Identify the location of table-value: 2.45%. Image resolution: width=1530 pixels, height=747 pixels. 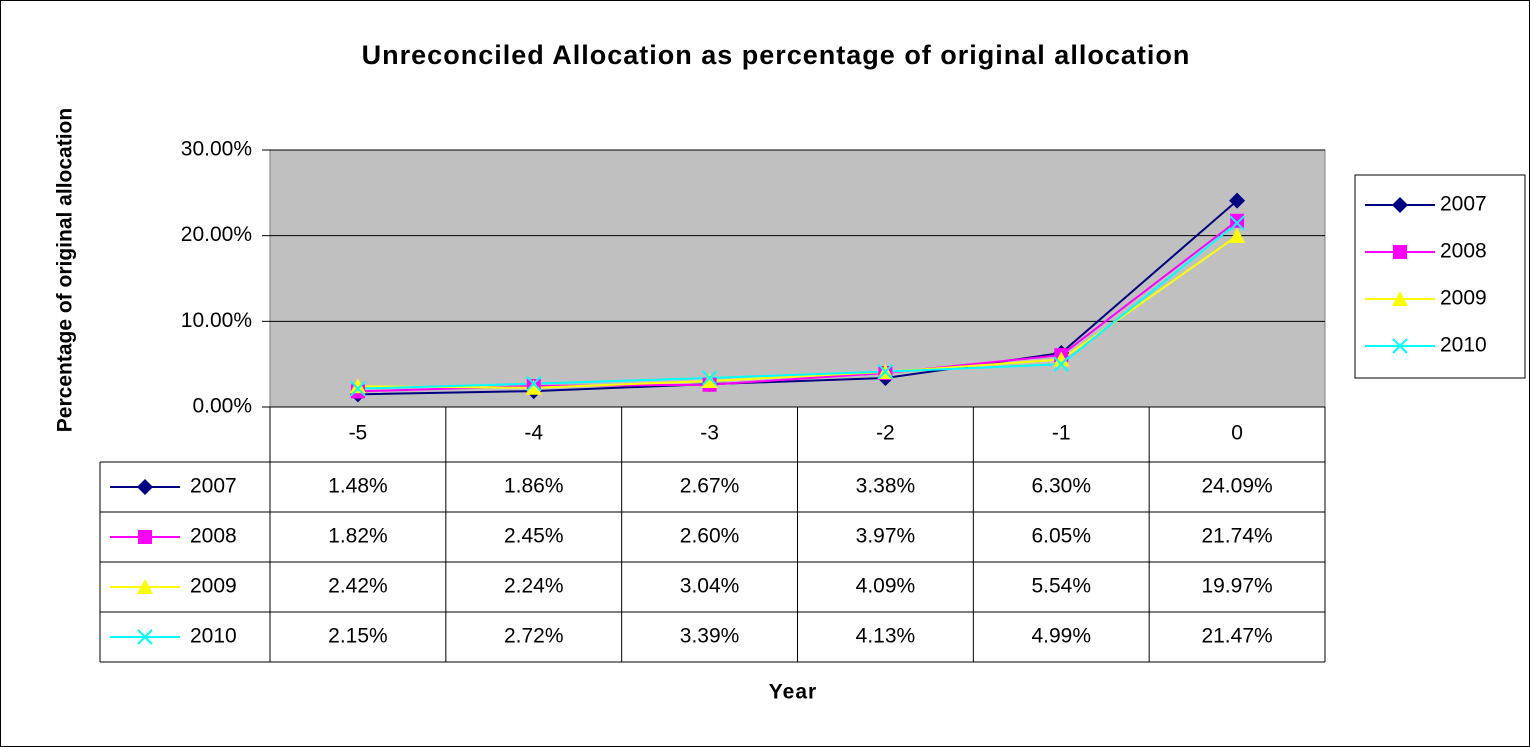
(534, 536).